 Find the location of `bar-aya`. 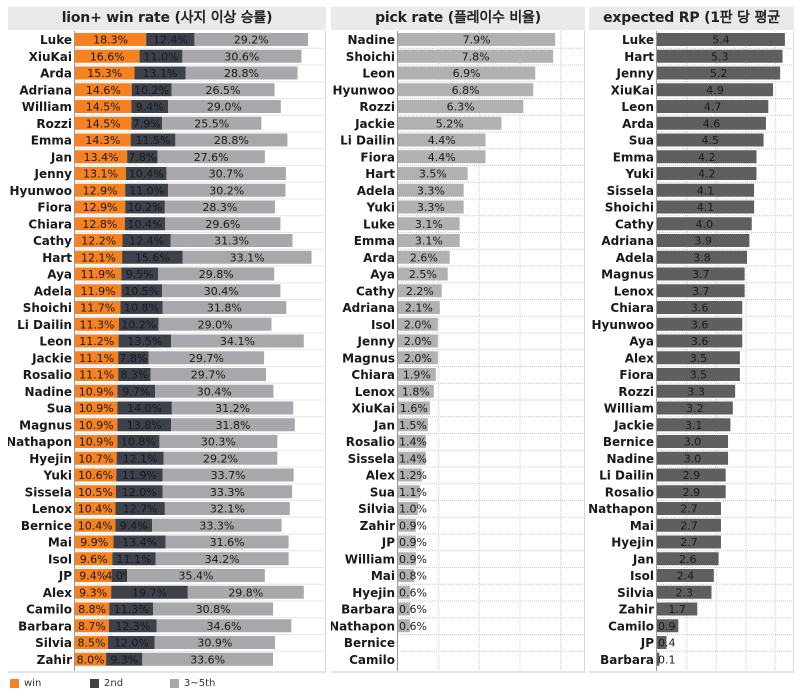

bar-aya is located at coordinates (700, 341).